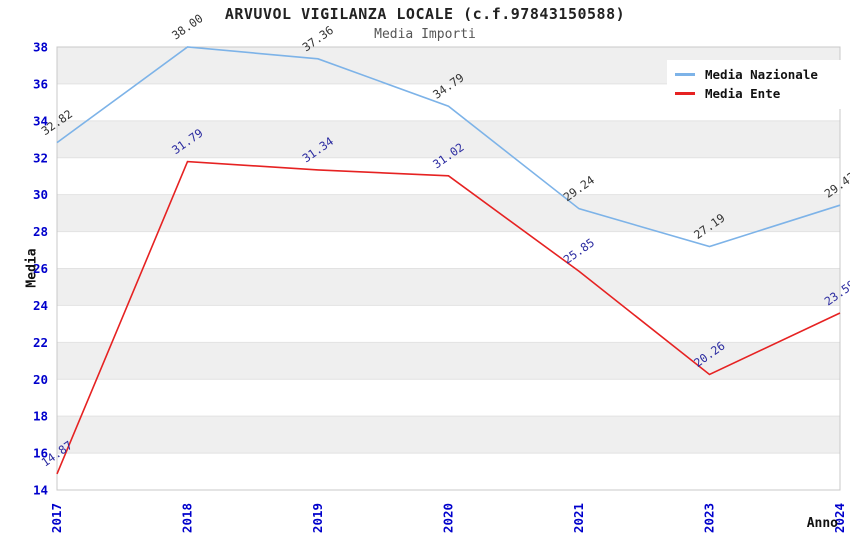 The height and width of the screenshot is (550, 850). Describe the element at coordinates (425, 34) in the screenshot. I see `chart-subtitle: Media Importi` at that location.